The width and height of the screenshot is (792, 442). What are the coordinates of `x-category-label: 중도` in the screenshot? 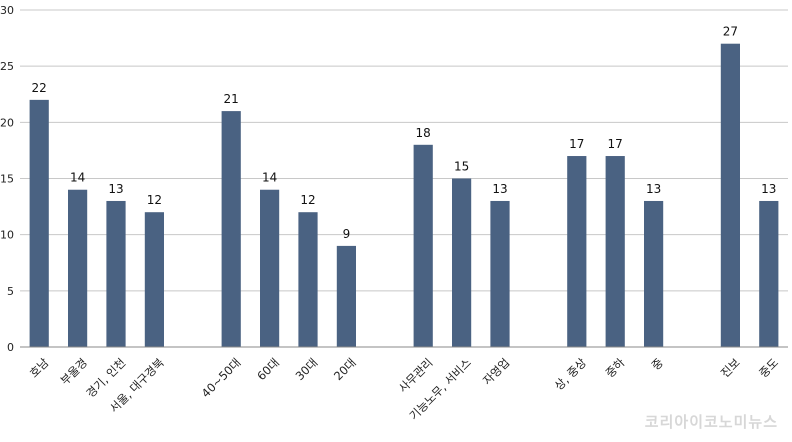 It's located at (768, 367).